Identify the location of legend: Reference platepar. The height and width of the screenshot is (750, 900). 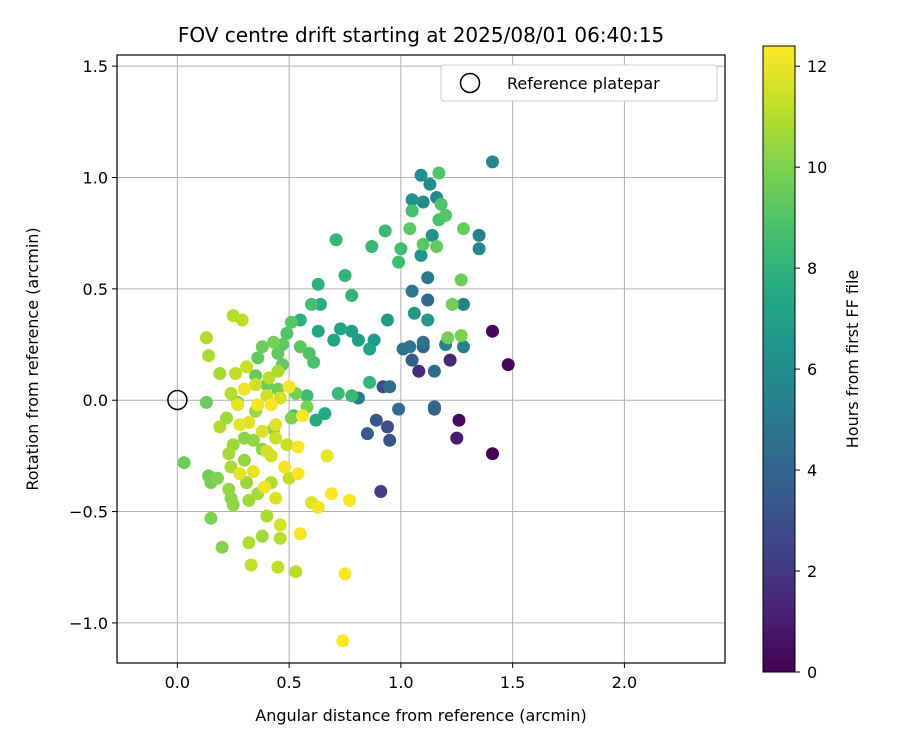
(579, 83).